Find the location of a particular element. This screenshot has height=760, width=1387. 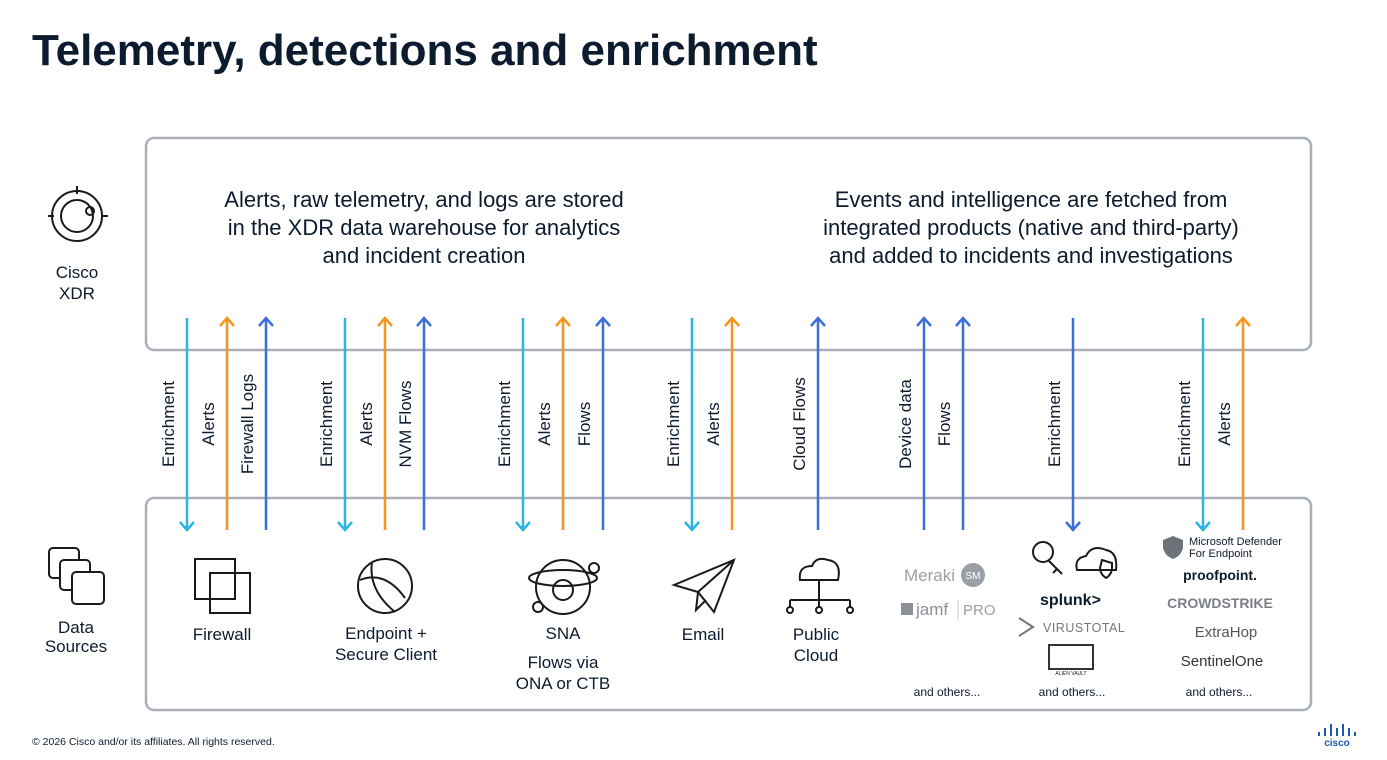

title: Telemetry, detections and enrichment is located at coordinates (425, 50).